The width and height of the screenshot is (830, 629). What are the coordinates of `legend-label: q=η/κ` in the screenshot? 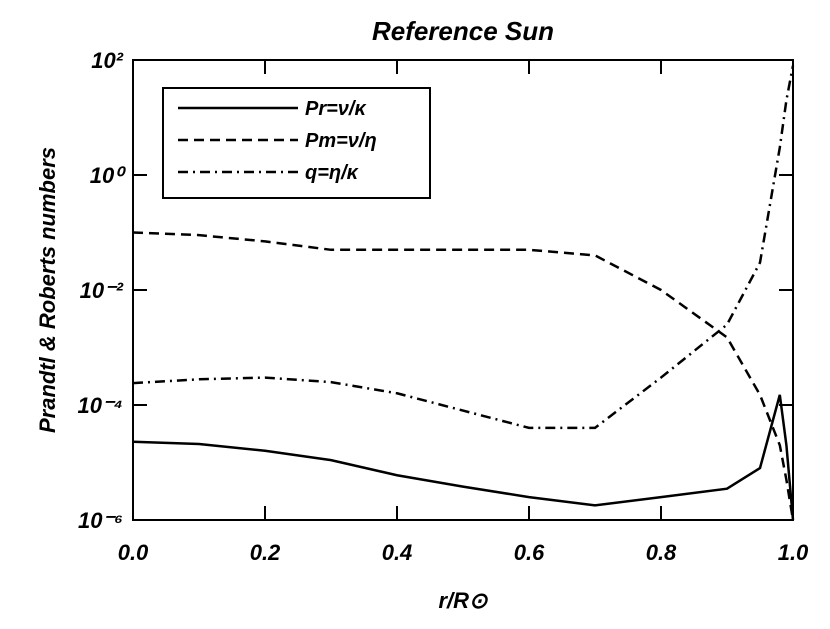 It's located at (332, 173).